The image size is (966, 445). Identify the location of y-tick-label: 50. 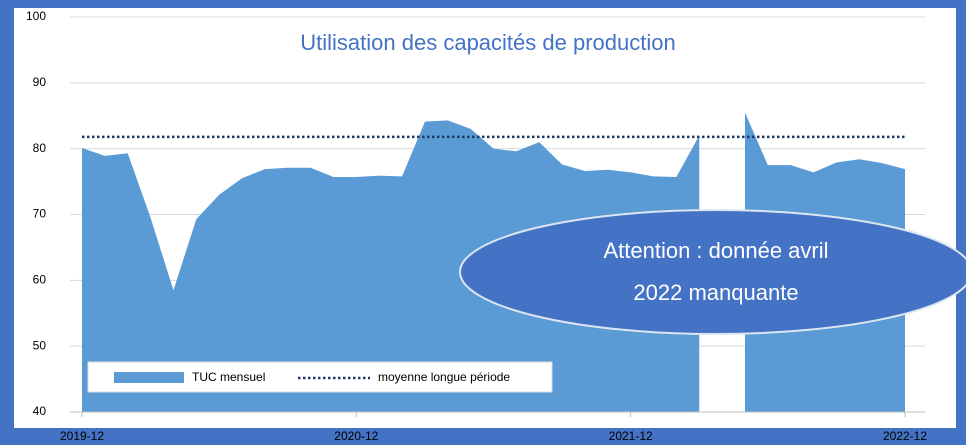
(40, 345).